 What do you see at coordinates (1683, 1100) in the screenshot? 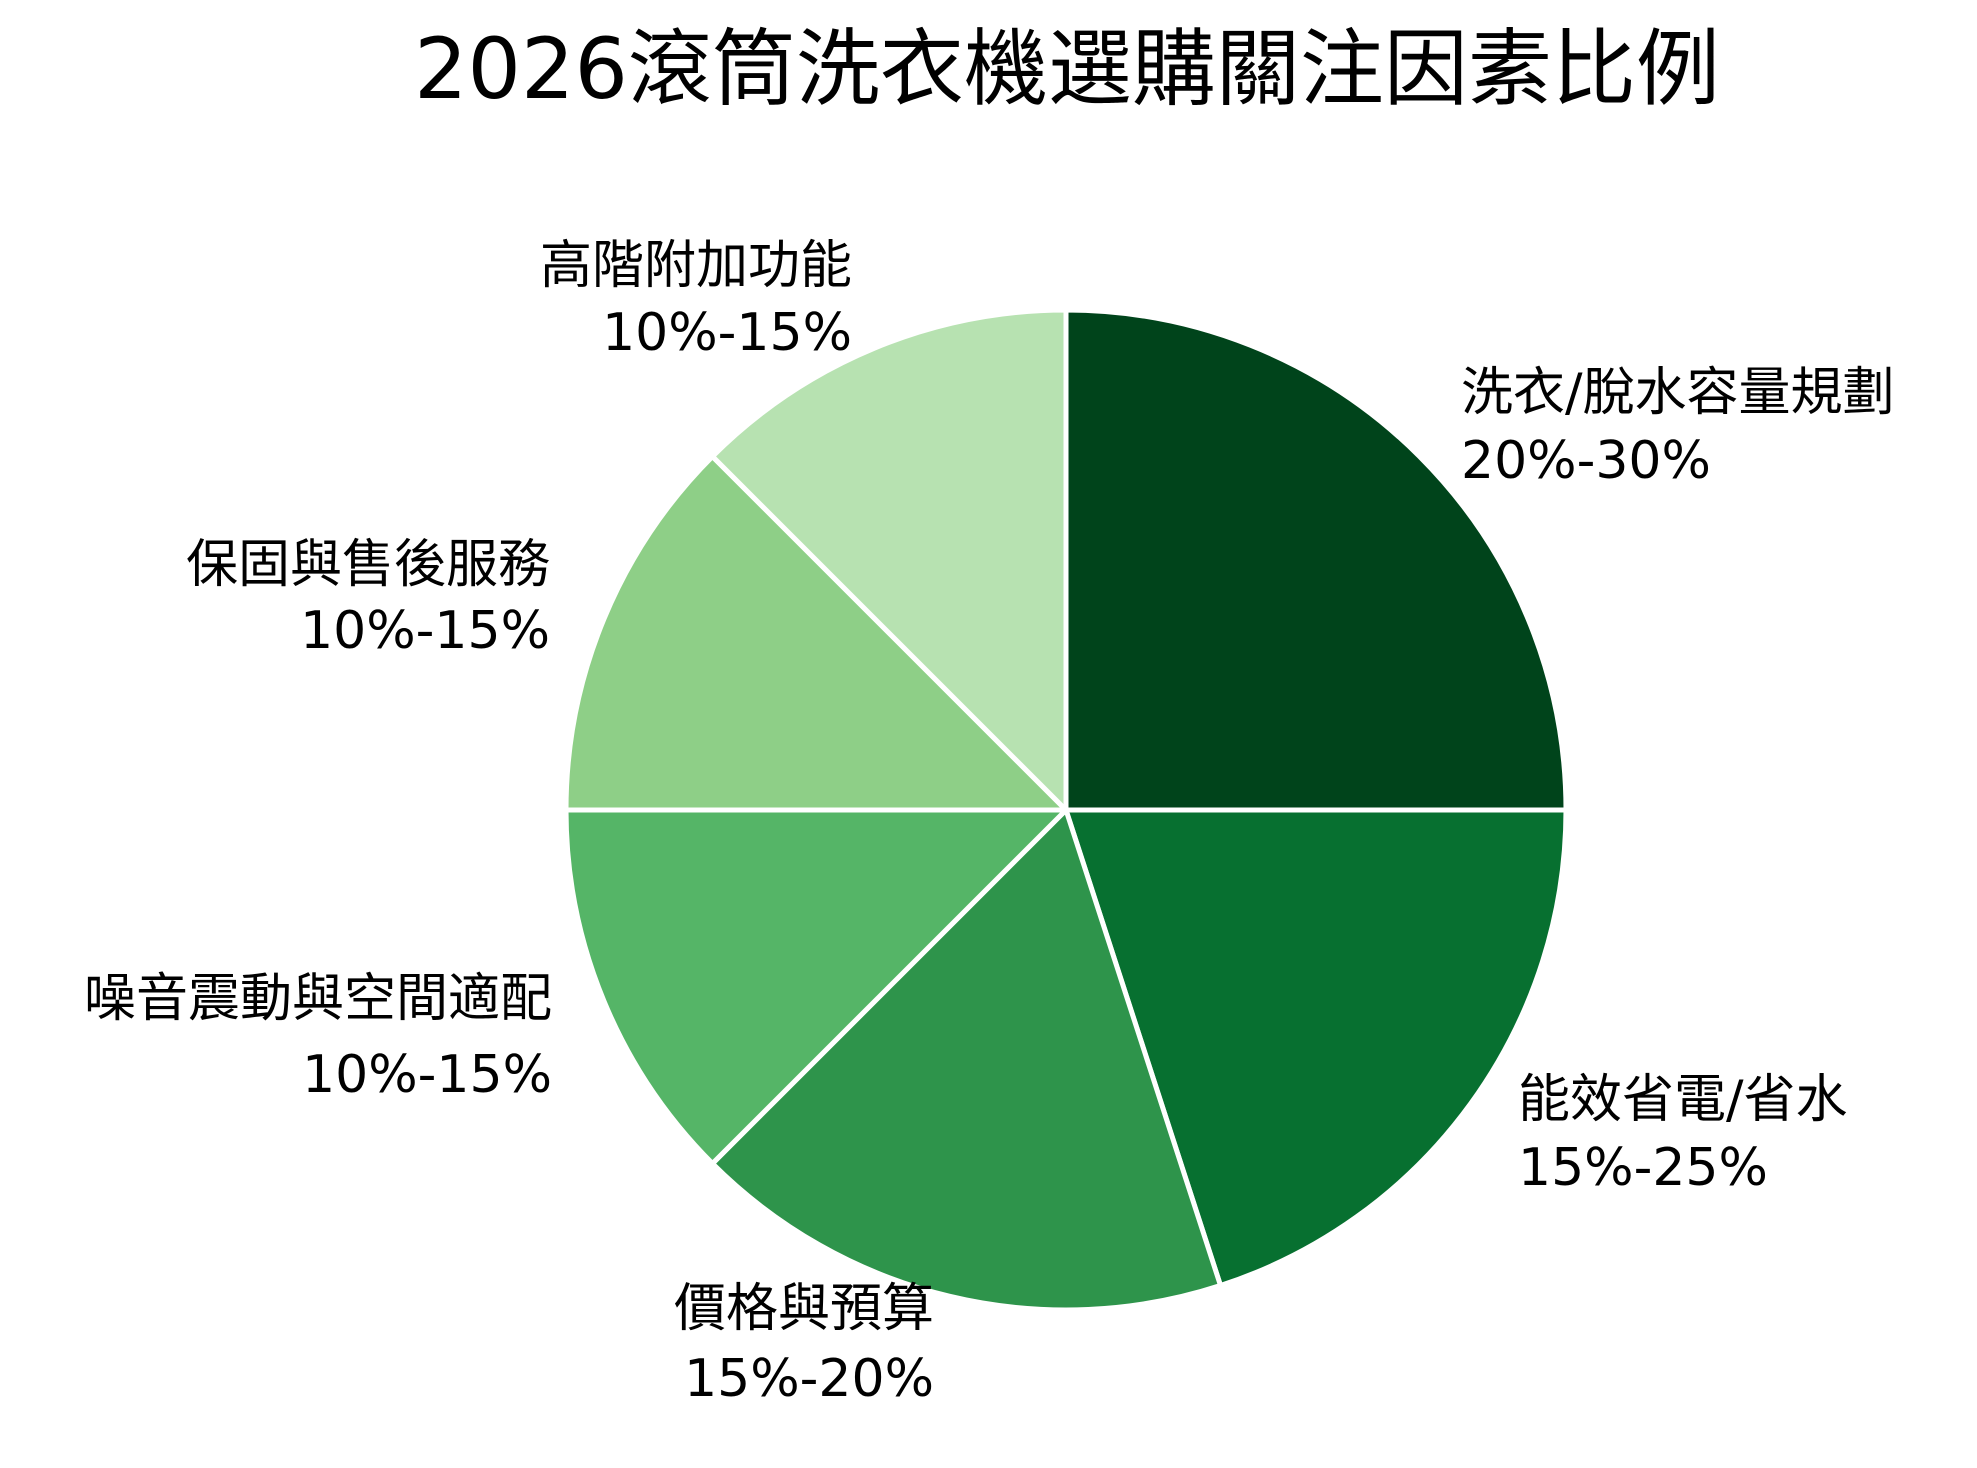
I see `label-name: 能效省電/省水` at bounding box center [1683, 1100].